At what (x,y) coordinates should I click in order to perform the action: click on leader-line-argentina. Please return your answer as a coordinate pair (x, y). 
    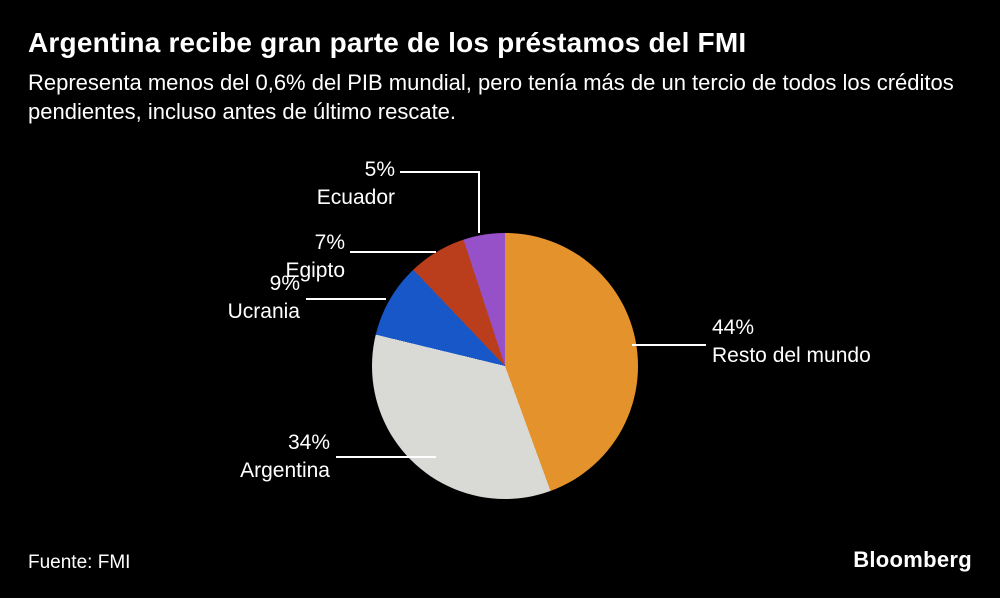
    Looking at the image, I should click on (386, 457).